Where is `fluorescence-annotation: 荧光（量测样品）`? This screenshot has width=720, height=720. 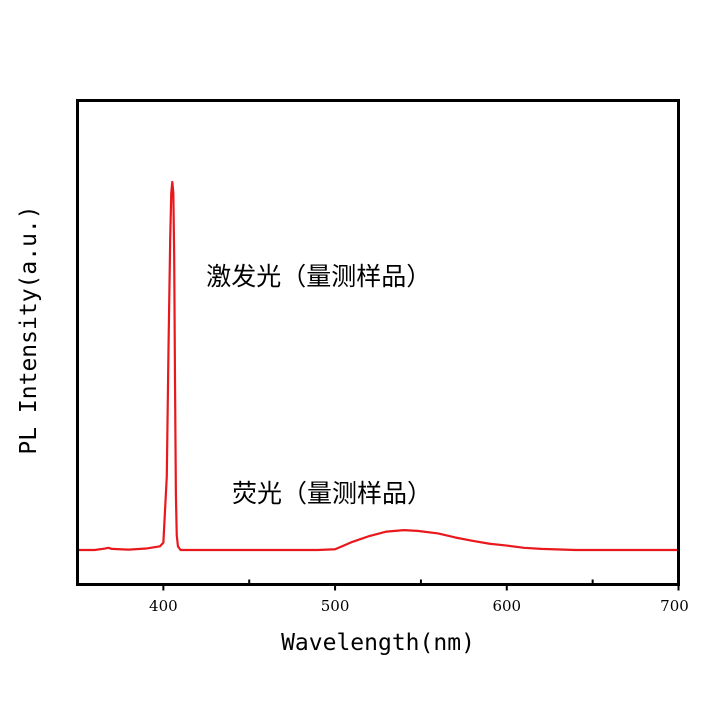
fluorescence-annotation: 荧光（量测样品） is located at coordinates (332, 493).